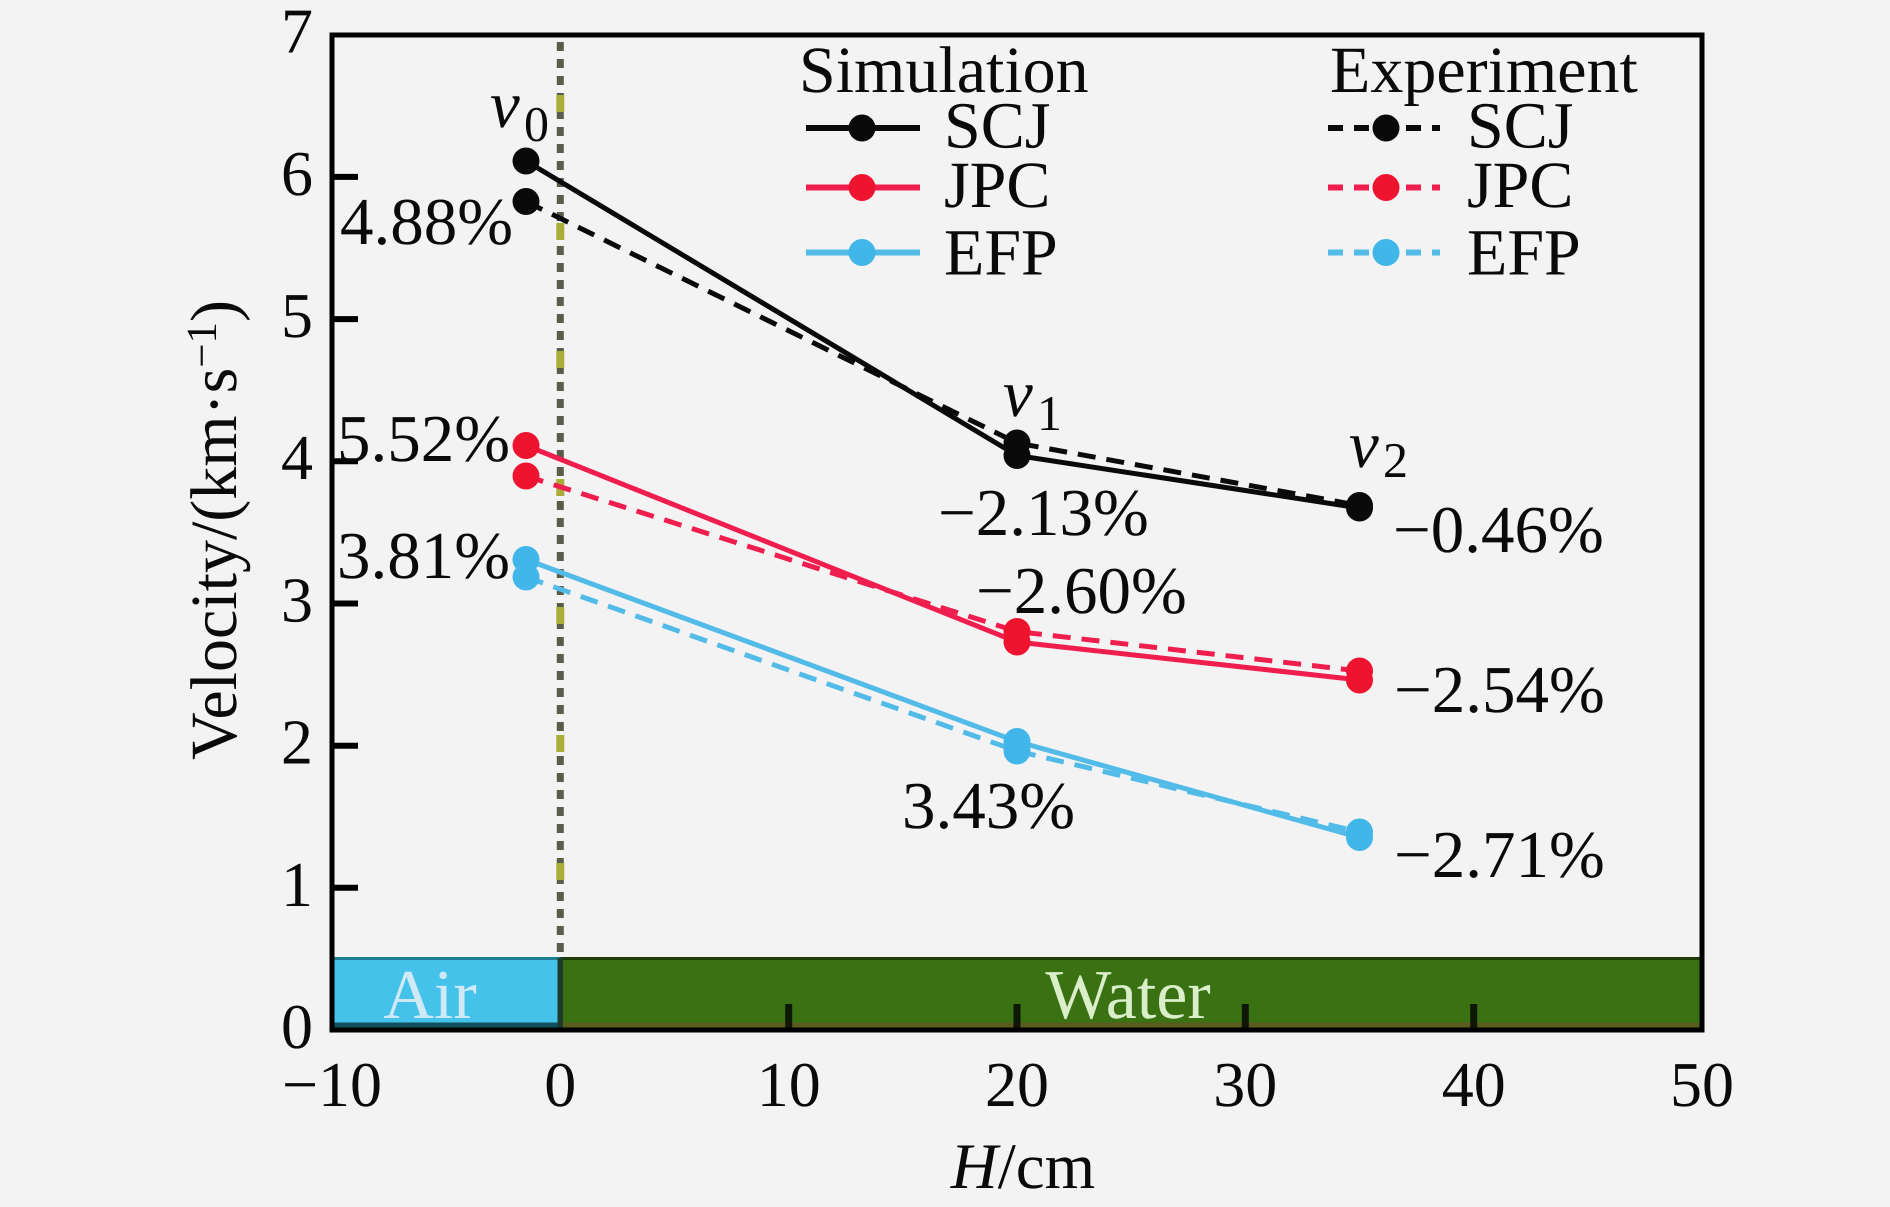 Image resolution: width=1890 pixels, height=1207 pixels. Describe the element at coordinates (988, 806) in the screenshot. I see `svg-text: 3.43%` at that location.